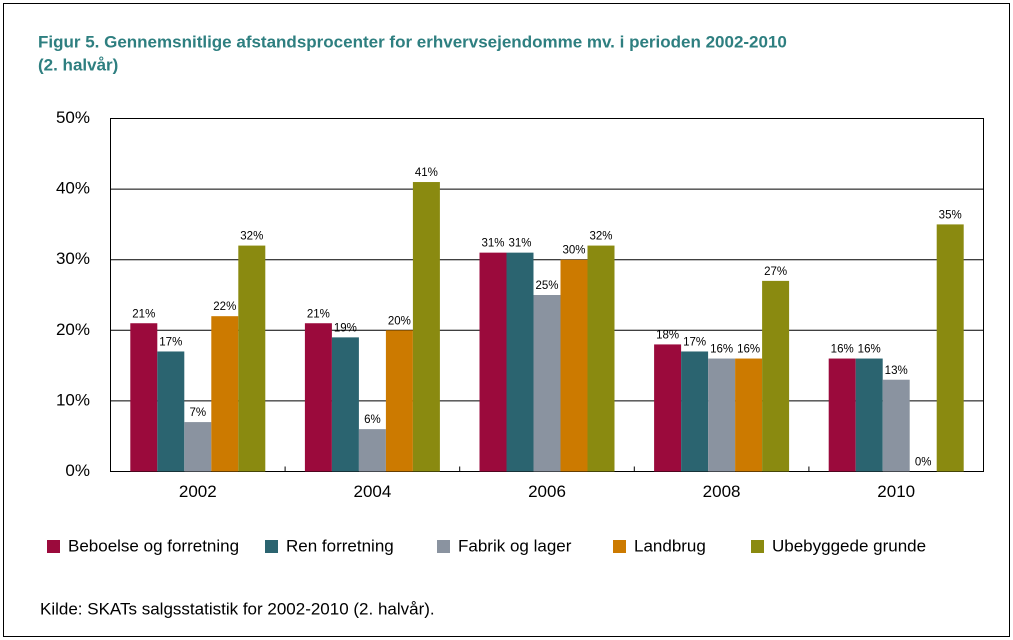 This screenshot has width=1013, height=640. What do you see at coordinates (198, 491) in the screenshot?
I see `x-tick-label: 2002` at bounding box center [198, 491].